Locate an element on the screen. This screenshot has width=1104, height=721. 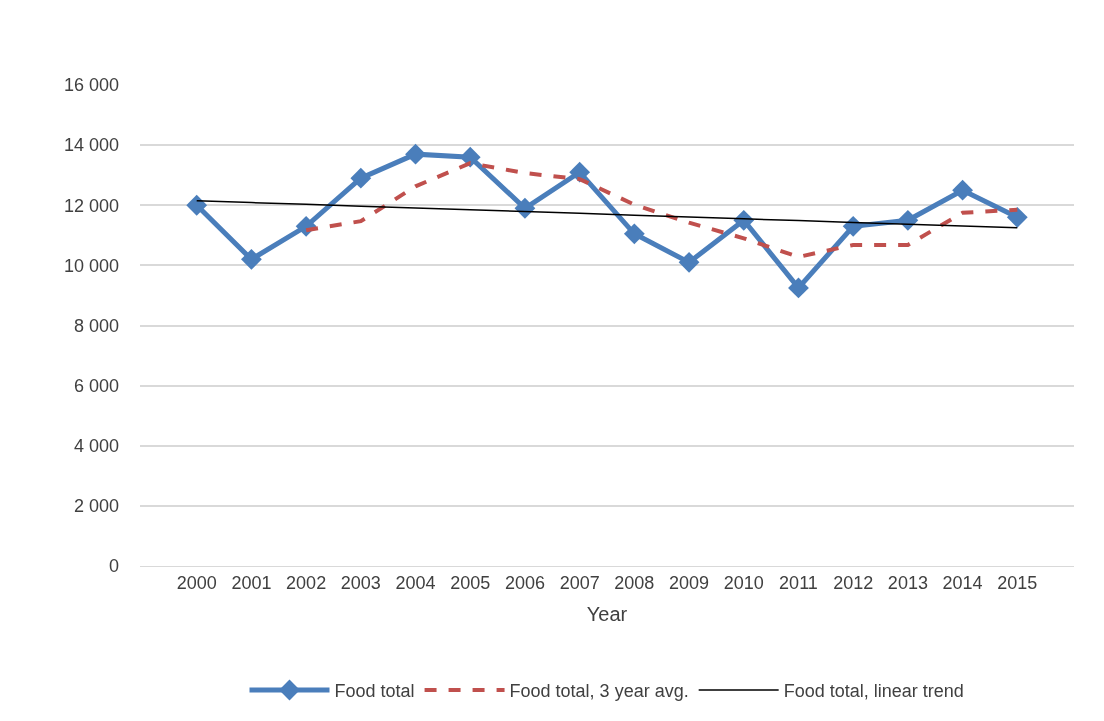
x-tick-label: 2002 is located at coordinates (306, 582).